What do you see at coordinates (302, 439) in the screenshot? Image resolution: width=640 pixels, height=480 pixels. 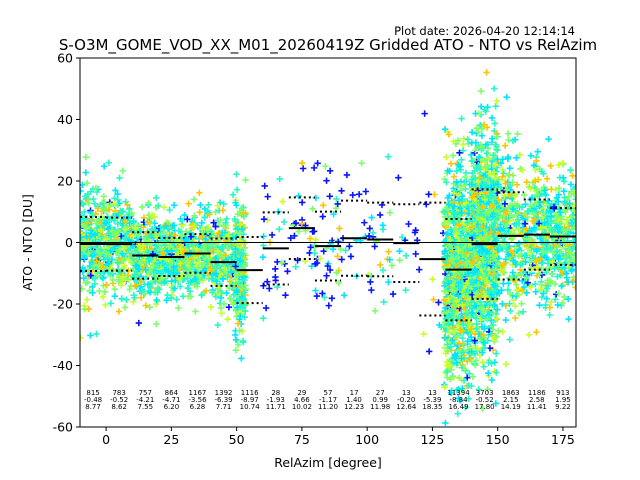 I see `x-tick-label: 75` at bounding box center [302, 439].